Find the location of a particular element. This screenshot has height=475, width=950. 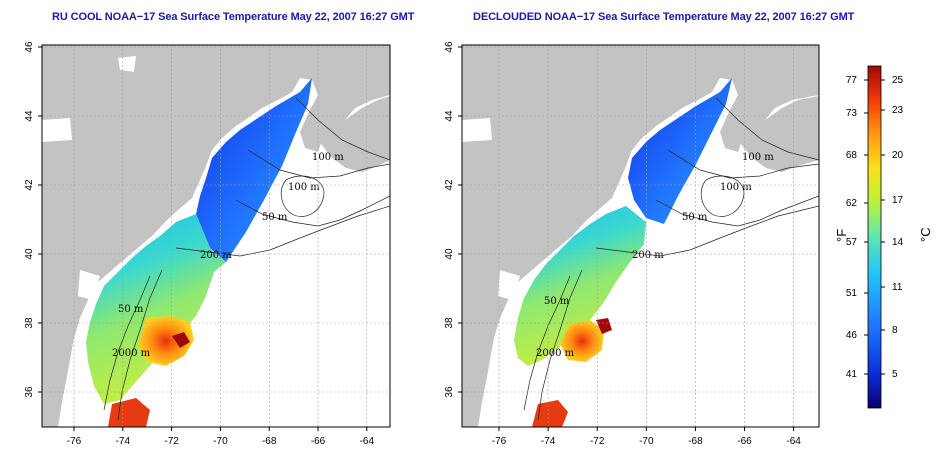

colorbar-gradient is located at coordinates (874, 237).